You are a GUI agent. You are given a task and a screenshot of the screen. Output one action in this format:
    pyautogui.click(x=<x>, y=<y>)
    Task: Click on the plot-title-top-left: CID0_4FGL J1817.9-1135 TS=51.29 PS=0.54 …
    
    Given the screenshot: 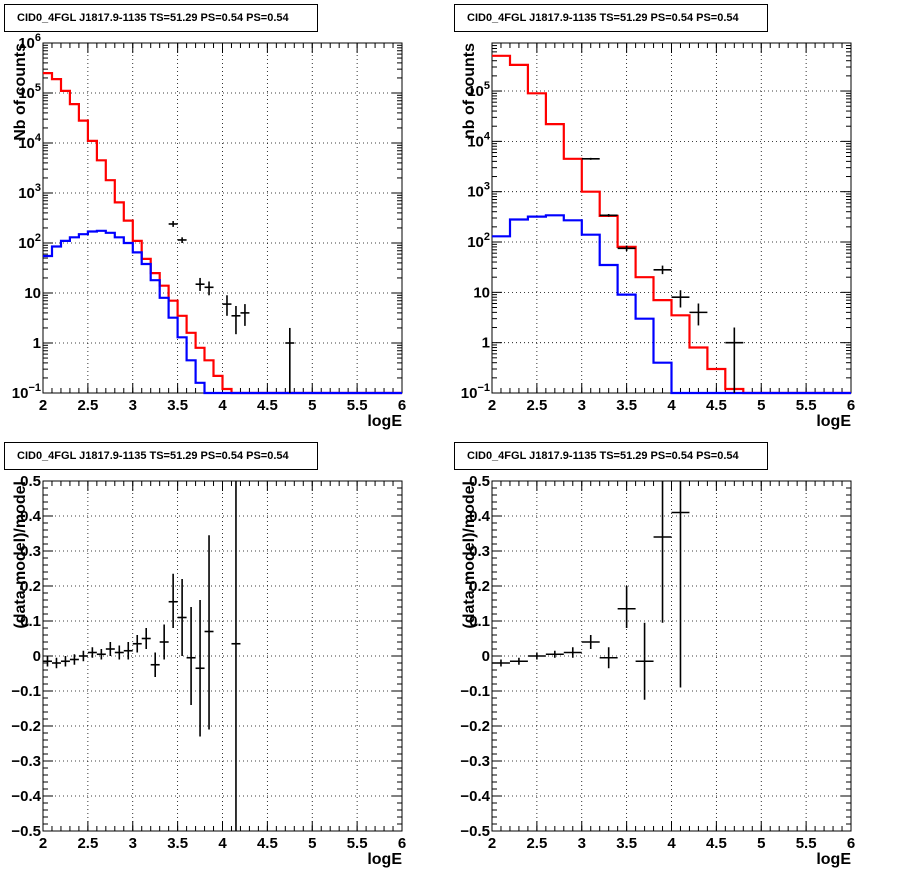 What is the action you would take?
    pyautogui.click(x=161, y=18)
    